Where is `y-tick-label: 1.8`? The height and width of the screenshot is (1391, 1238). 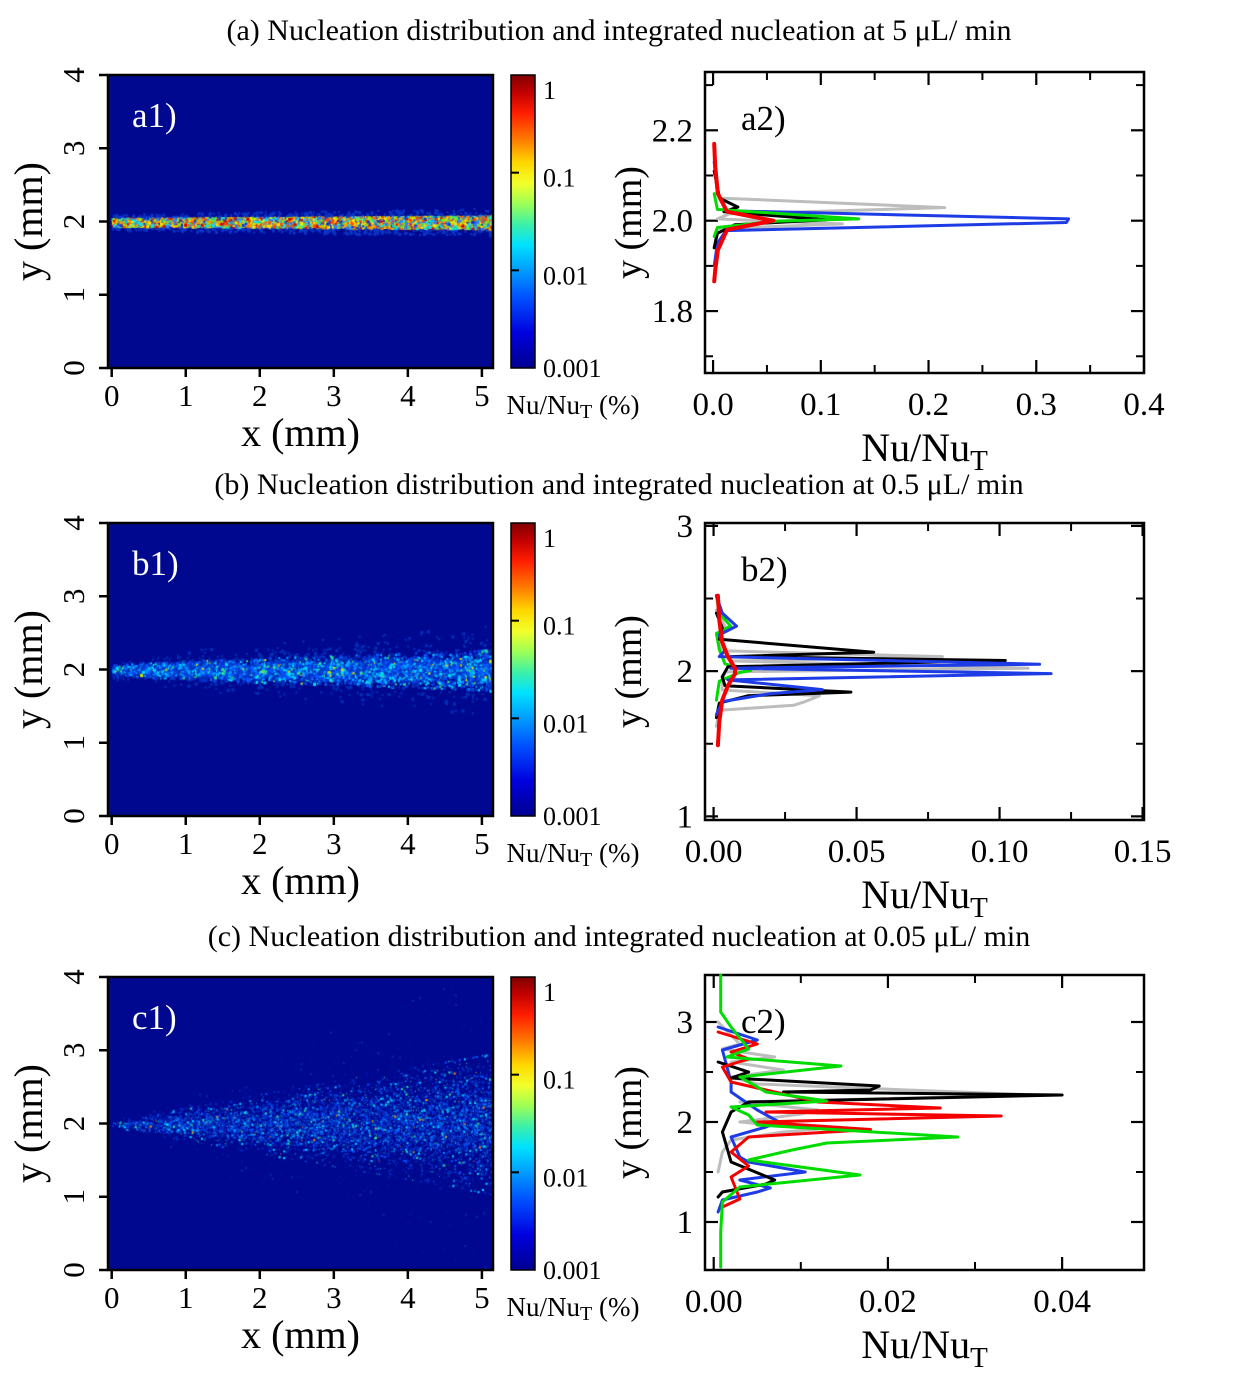
y-tick-label: 1.8 is located at coordinates (672, 312).